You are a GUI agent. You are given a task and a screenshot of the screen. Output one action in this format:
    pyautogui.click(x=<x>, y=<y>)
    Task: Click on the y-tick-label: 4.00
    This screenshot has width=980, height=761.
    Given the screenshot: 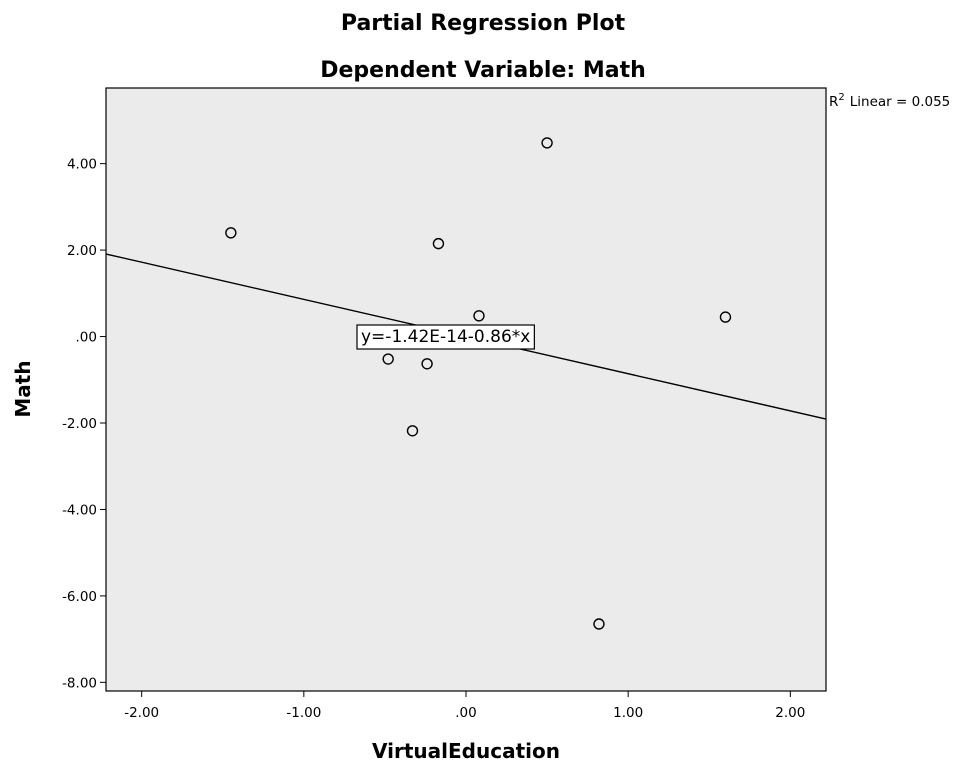 What is the action you would take?
    pyautogui.click(x=82, y=165)
    